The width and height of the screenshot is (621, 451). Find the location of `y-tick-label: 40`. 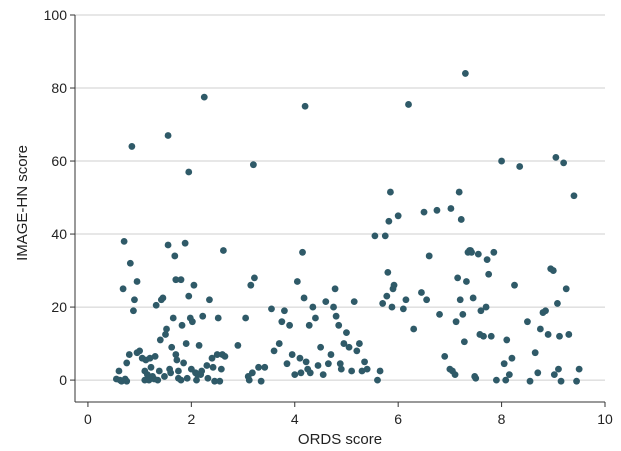

y-tick-label: 40 is located at coordinates (59, 234).